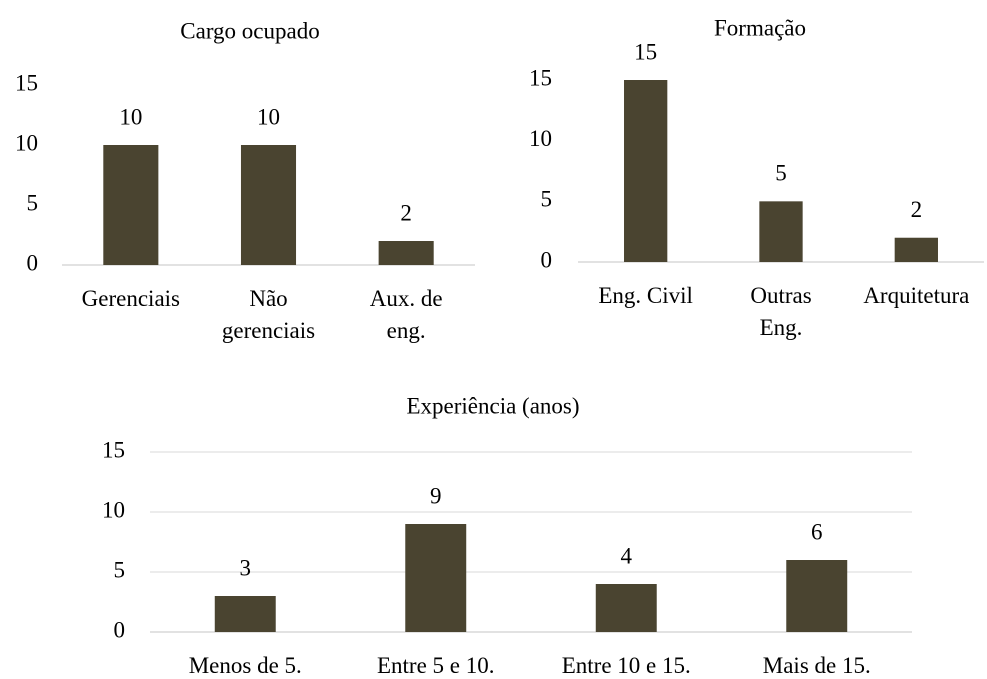  Describe the element at coordinates (817, 665) in the screenshot. I see `x-tick-label: Mais de 15.` at that location.